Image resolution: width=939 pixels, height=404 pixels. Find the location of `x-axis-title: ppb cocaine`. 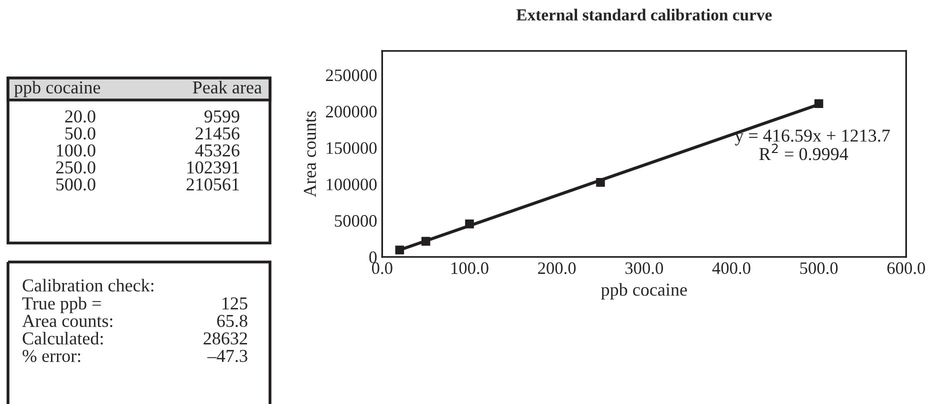

x-axis-title: ppb cocaine is located at coordinates (644, 291).